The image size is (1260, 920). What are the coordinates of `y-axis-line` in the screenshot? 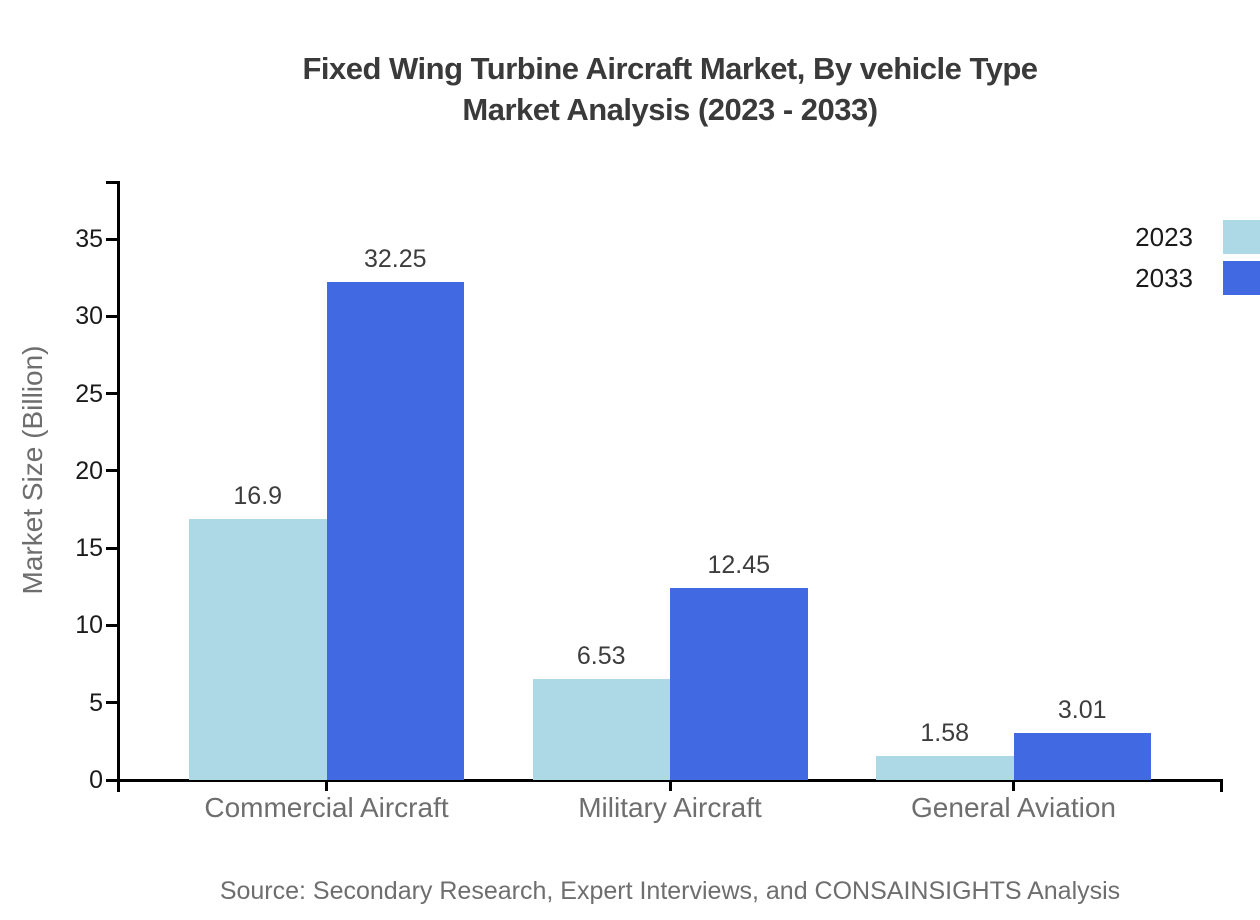 It's located at (118, 486).